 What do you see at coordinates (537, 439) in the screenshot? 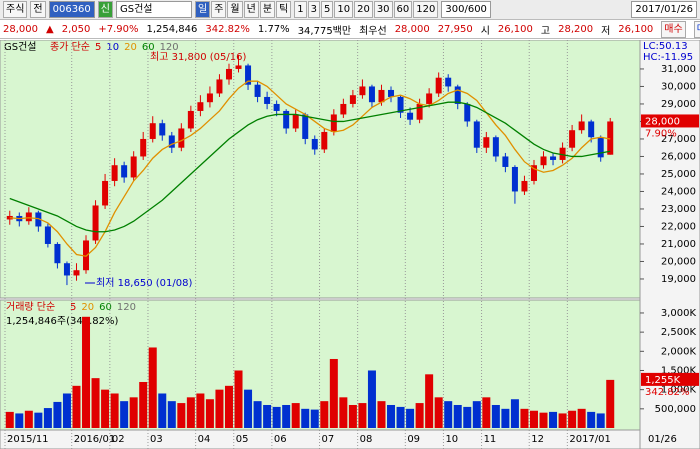
I see `x-tick-label: 12` at bounding box center [537, 439].